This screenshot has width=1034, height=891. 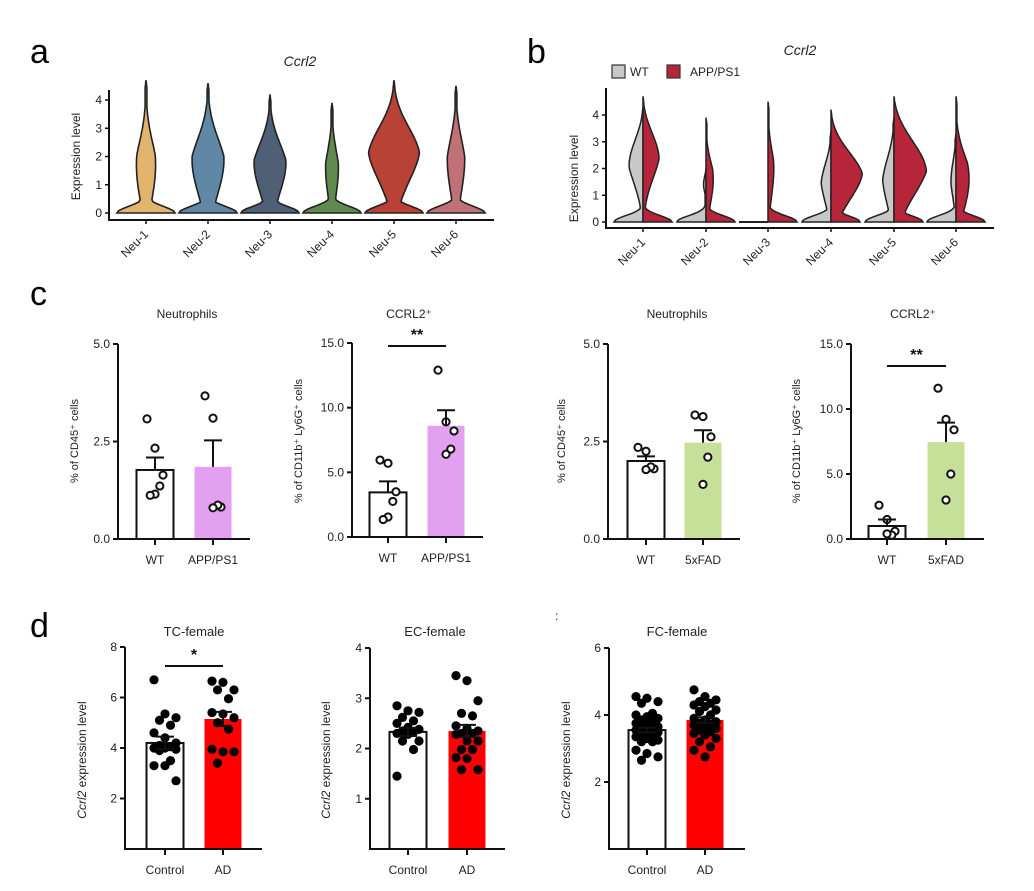 I want to click on x-tick-label: Control, so click(x=647, y=870).